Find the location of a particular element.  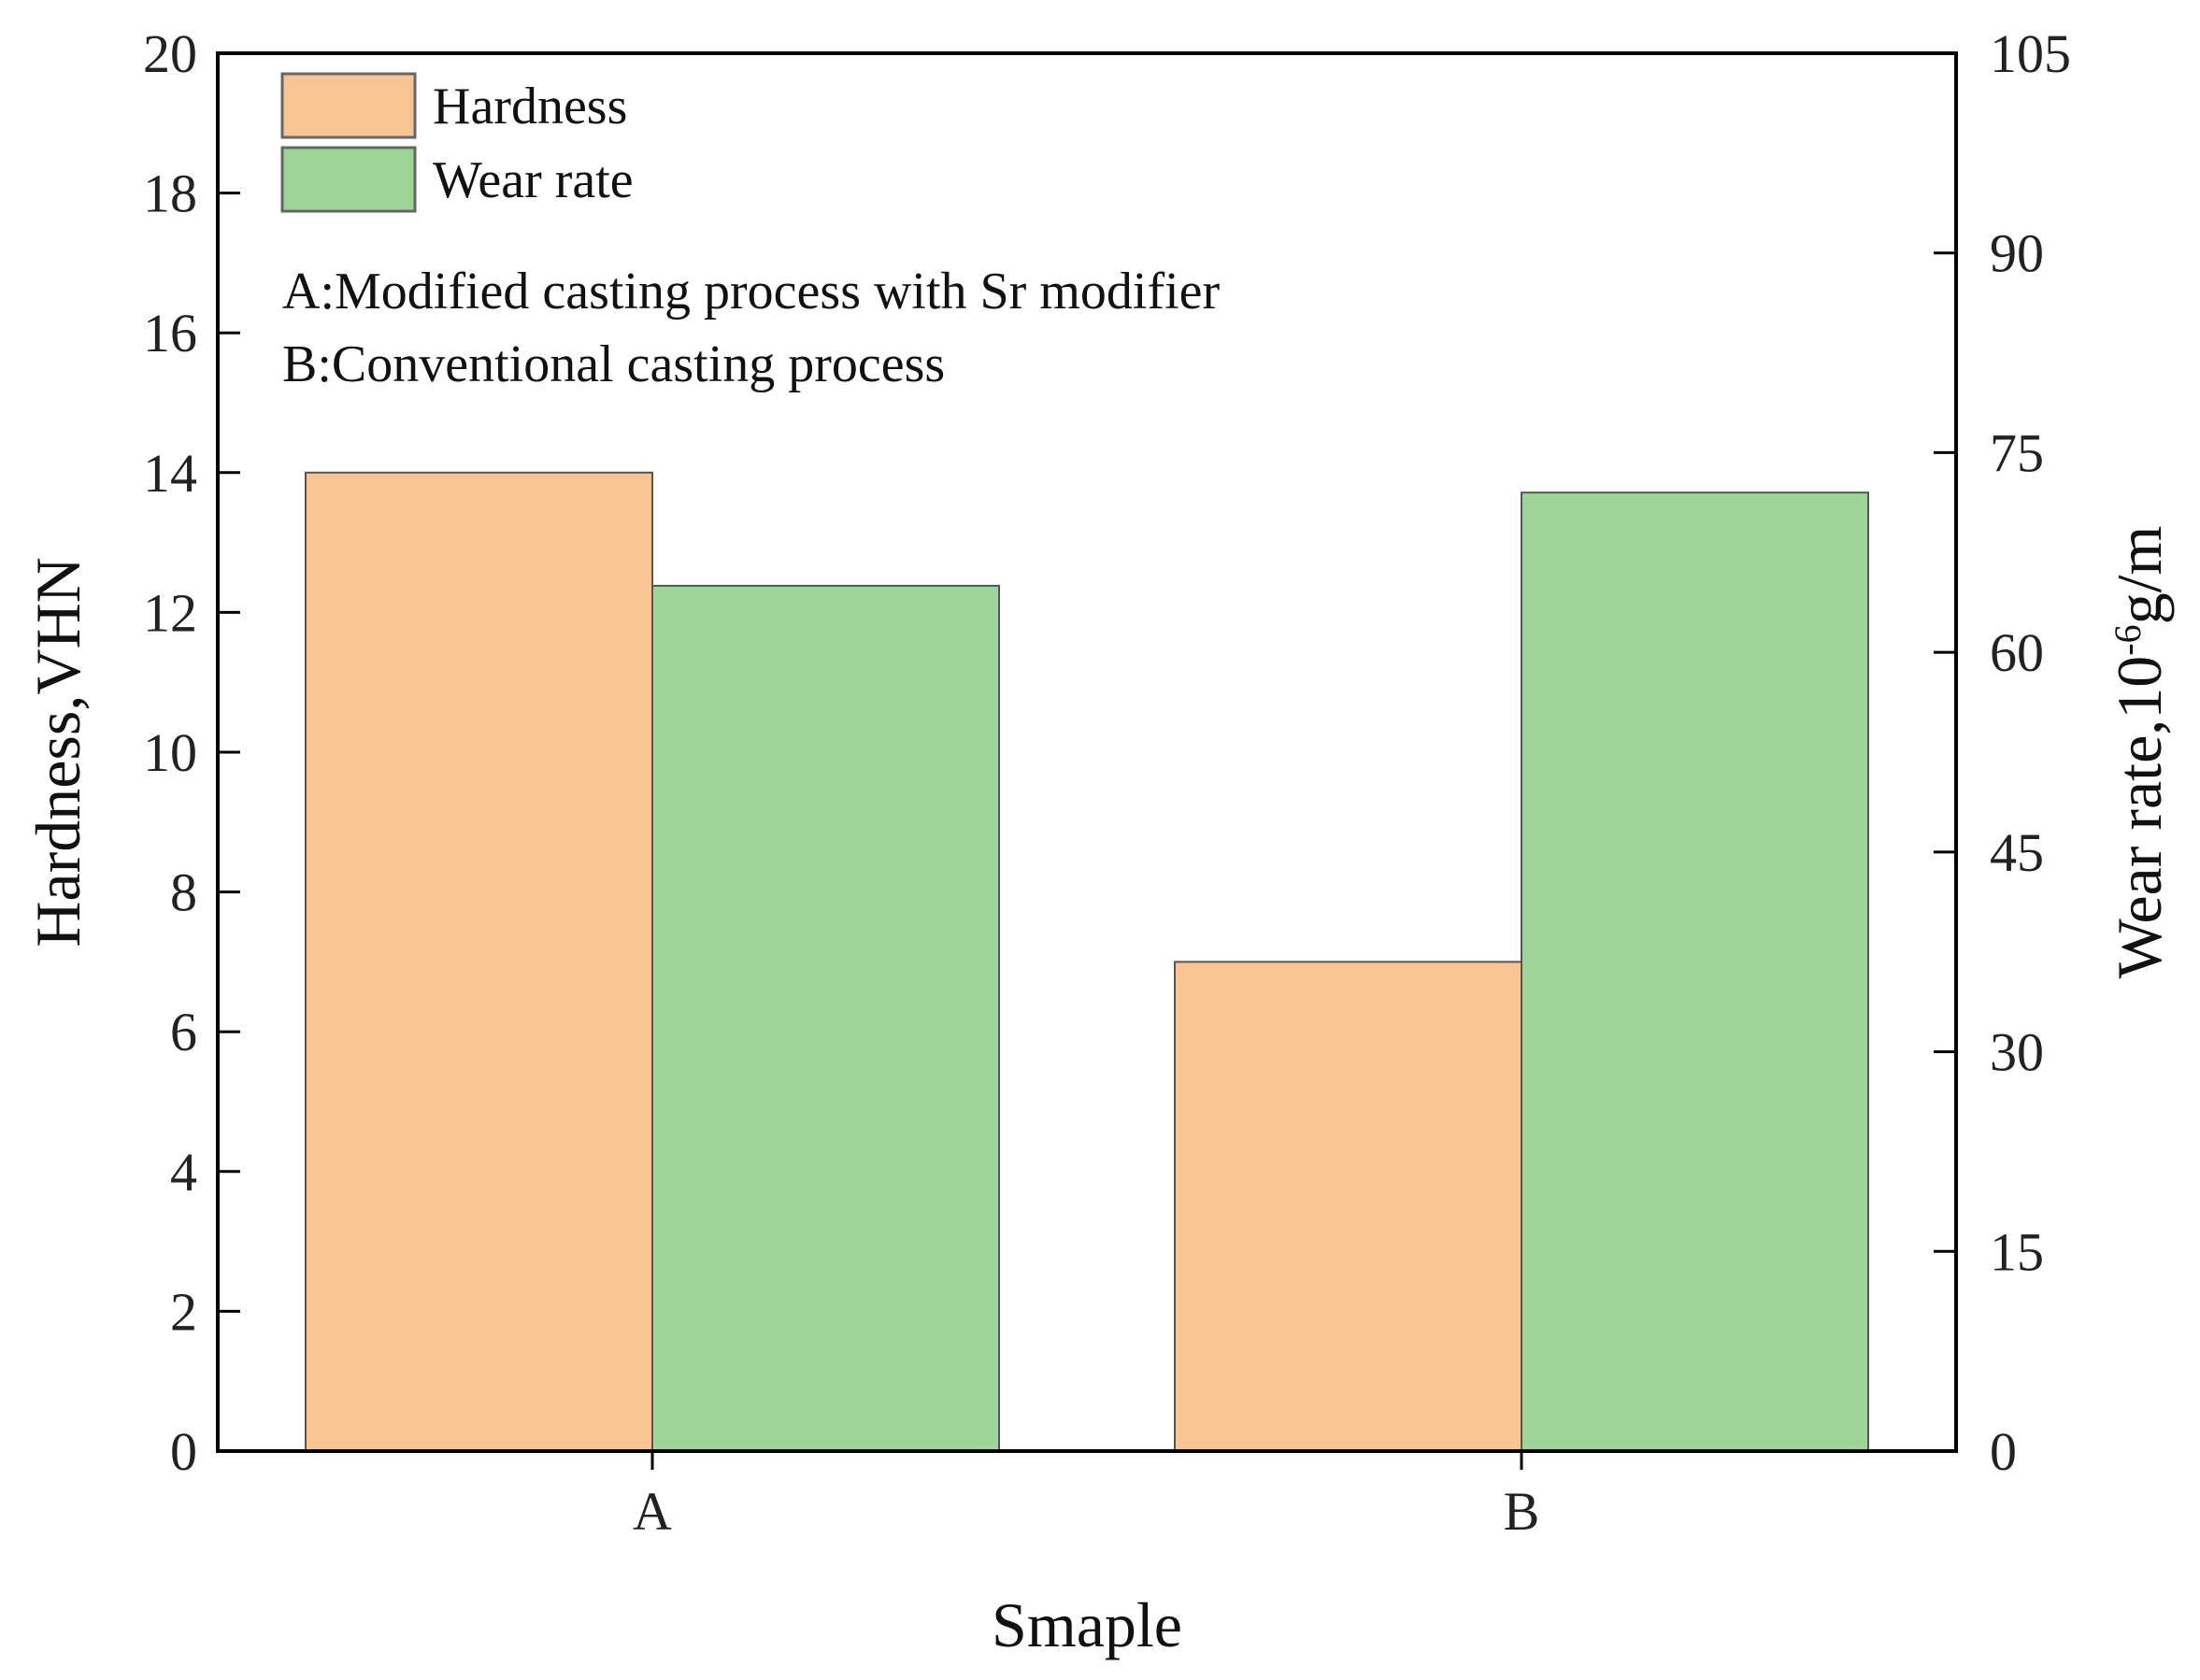

y2-axis-title: Wear rate,10-6g/m is located at coordinates (2140, 752).